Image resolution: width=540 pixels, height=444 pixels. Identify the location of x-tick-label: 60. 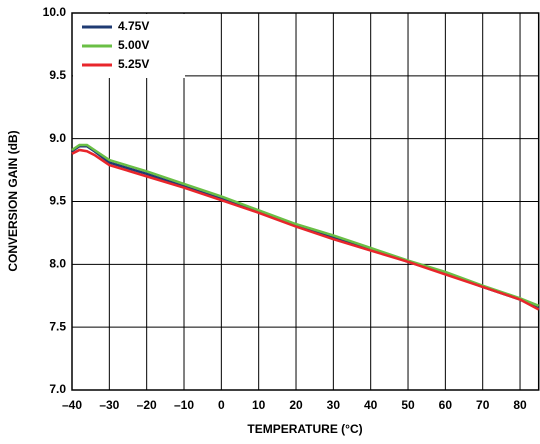
(446, 405).